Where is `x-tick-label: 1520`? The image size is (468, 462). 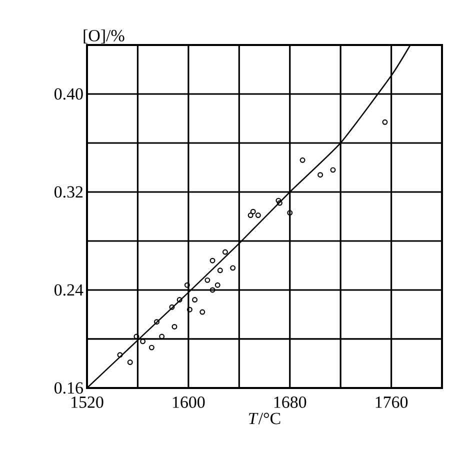
x-tick-label: 1520 is located at coordinates (88, 402).